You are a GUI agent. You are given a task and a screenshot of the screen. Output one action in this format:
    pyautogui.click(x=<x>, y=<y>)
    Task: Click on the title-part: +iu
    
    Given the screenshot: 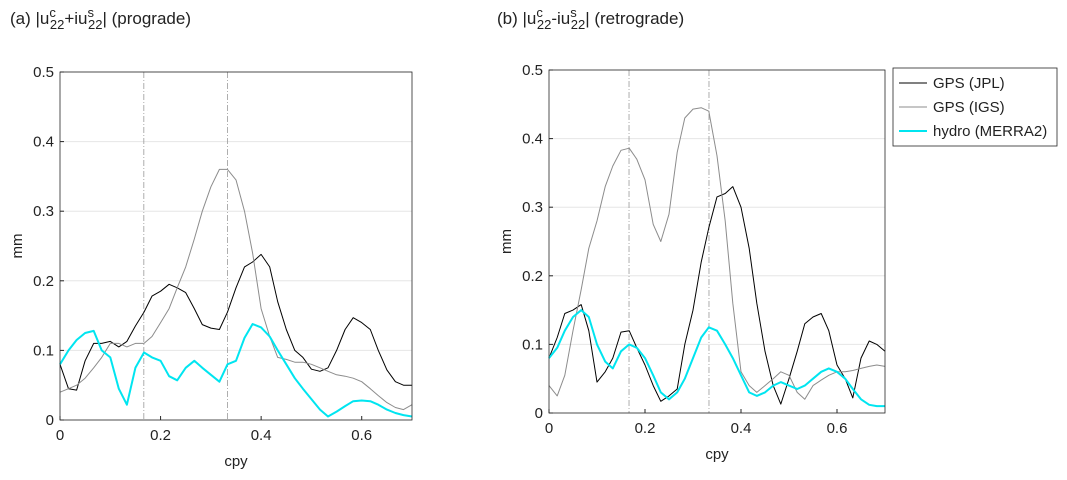 What is the action you would take?
    pyautogui.click(x=75, y=18)
    